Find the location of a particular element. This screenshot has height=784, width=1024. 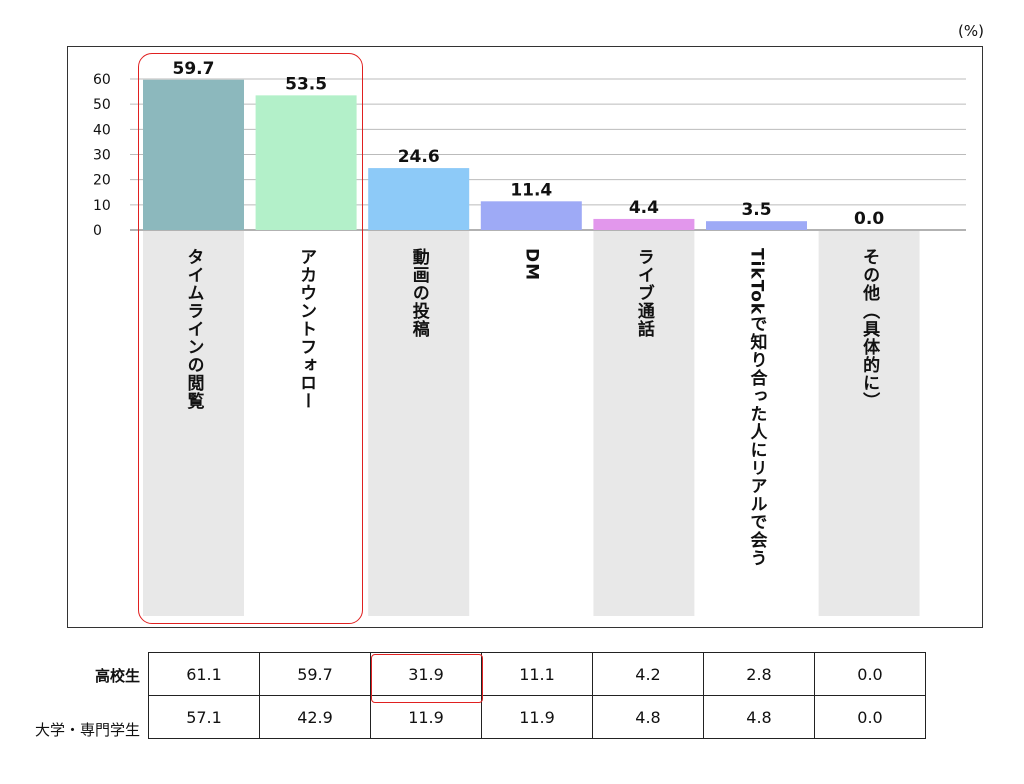

bar-value-label: 3.5 is located at coordinates (756, 210).